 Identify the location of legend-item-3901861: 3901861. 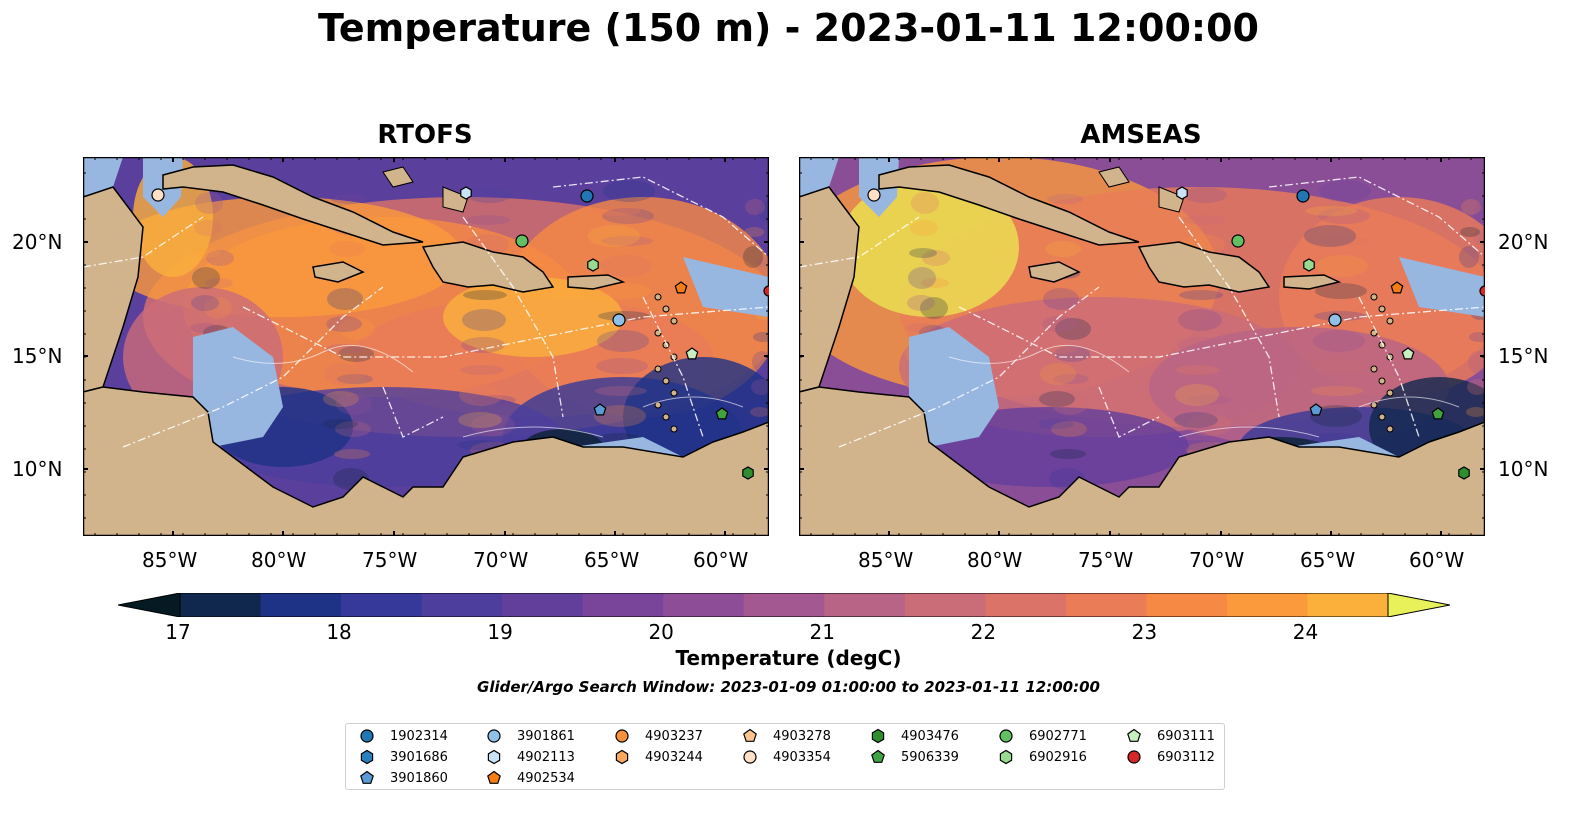
(530, 736).